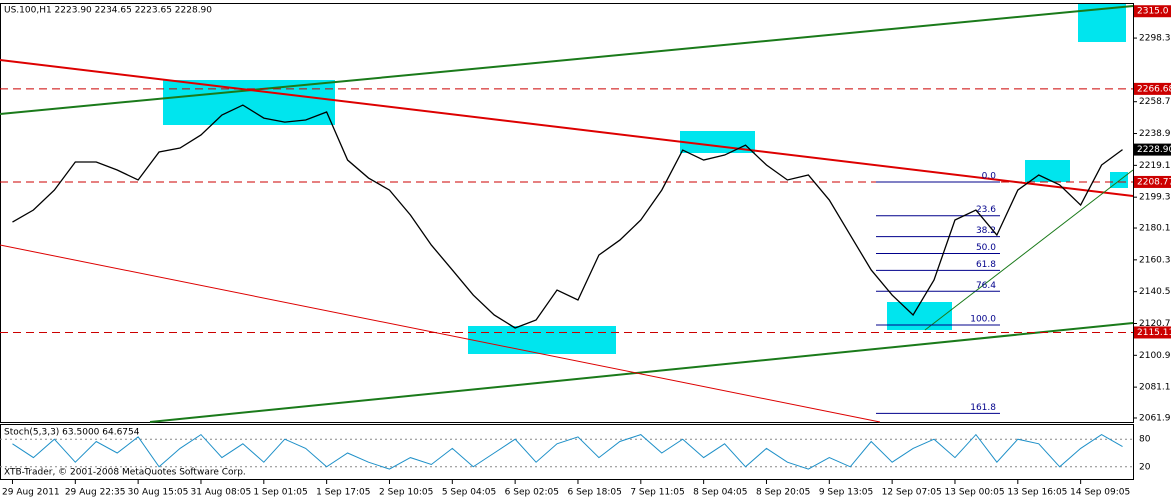 The image size is (1171, 500). I want to click on level-label: 2208.77, so click(1154, 182).